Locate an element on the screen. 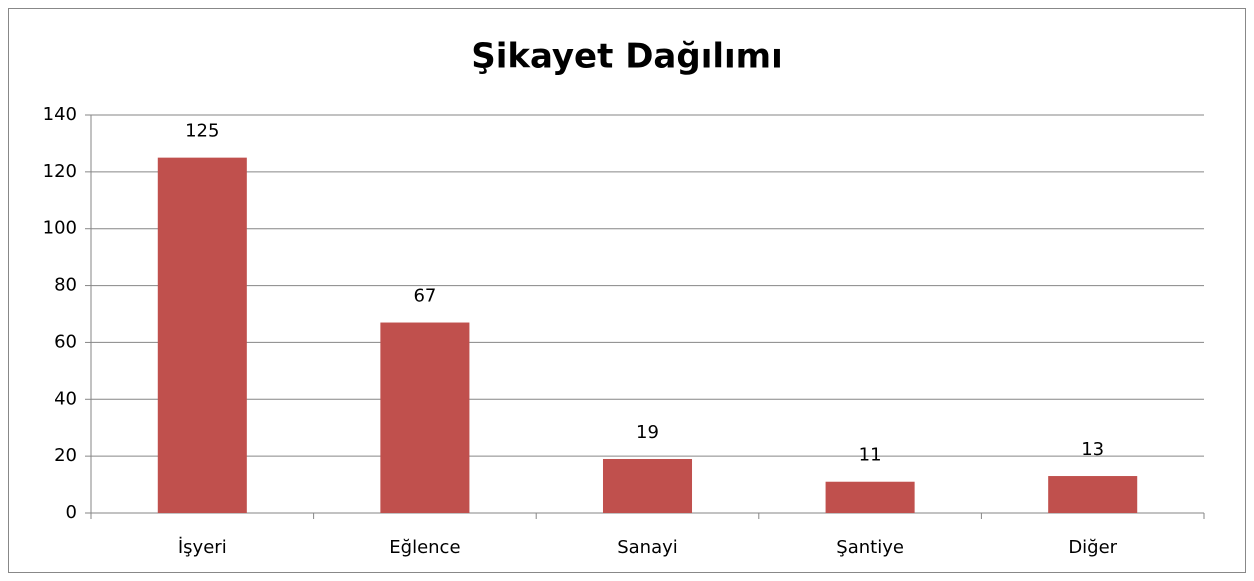 The width and height of the screenshot is (1254, 581). y-tick-label: 20 is located at coordinates (65, 455).